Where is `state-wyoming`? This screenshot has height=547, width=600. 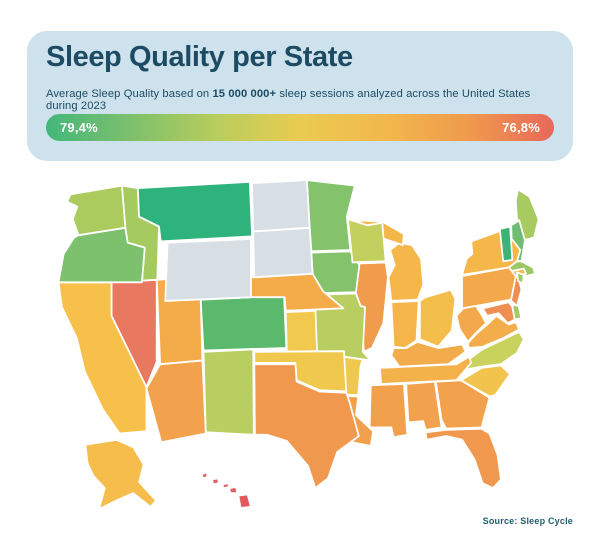
state-wyoming is located at coordinates (208, 269).